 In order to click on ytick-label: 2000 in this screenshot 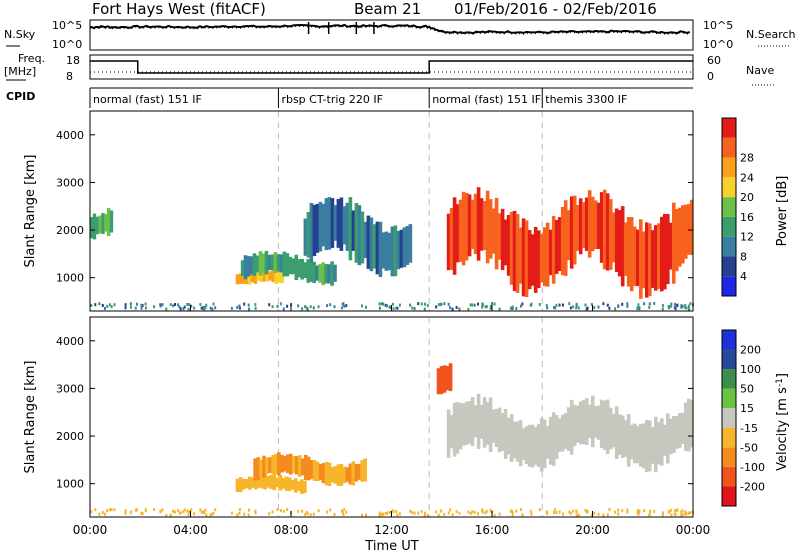, I will do `click(70, 436)`.